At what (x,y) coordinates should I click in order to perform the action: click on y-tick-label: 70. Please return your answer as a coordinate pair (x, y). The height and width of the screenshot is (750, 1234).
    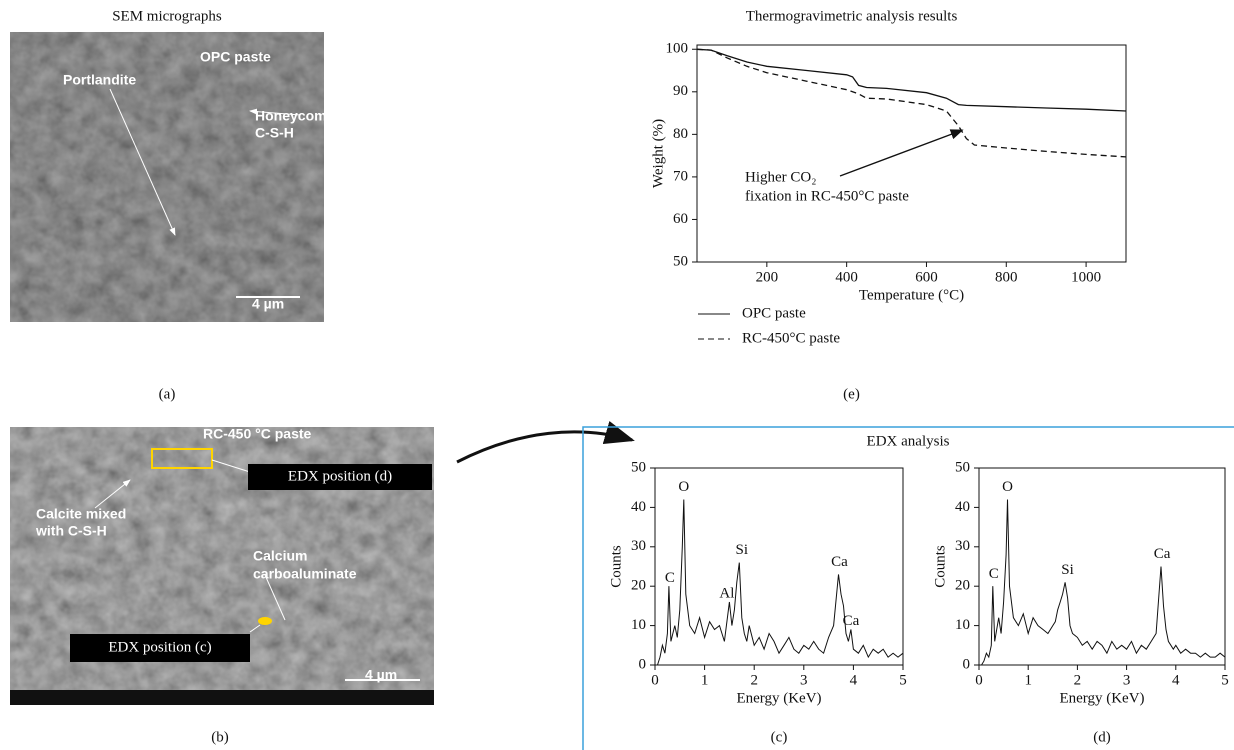
    Looking at the image, I should click on (680, 176).